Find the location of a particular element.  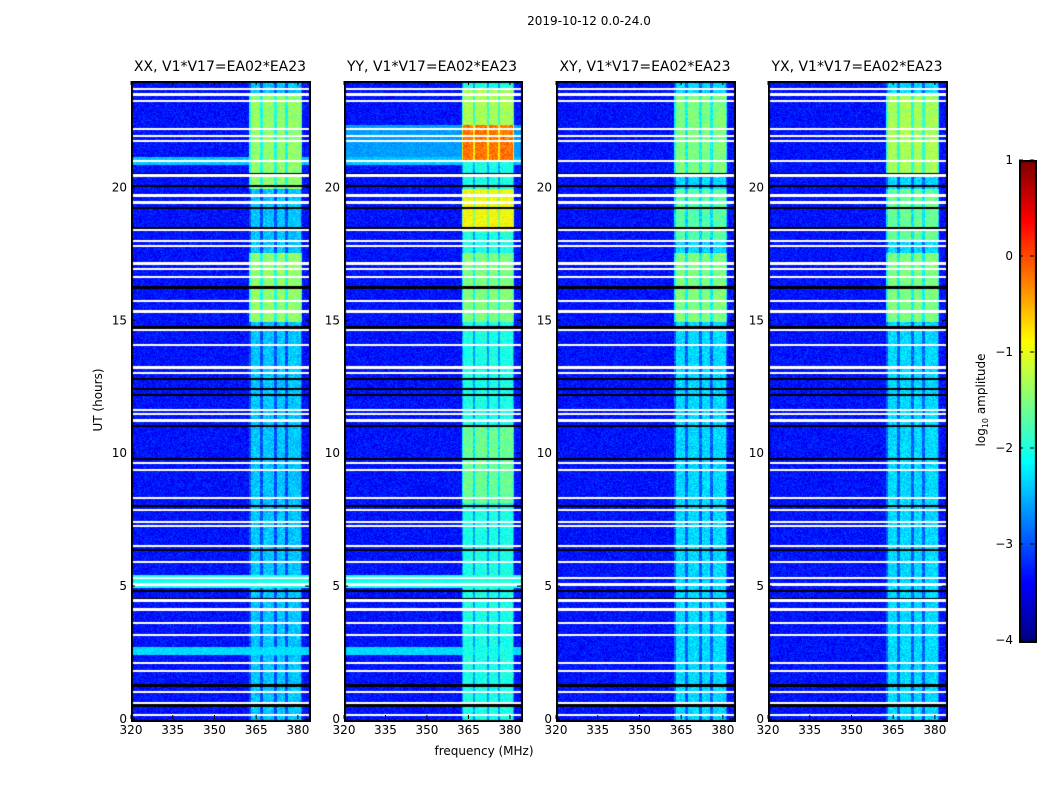

colorbar is located at coordinates (1028, 401).